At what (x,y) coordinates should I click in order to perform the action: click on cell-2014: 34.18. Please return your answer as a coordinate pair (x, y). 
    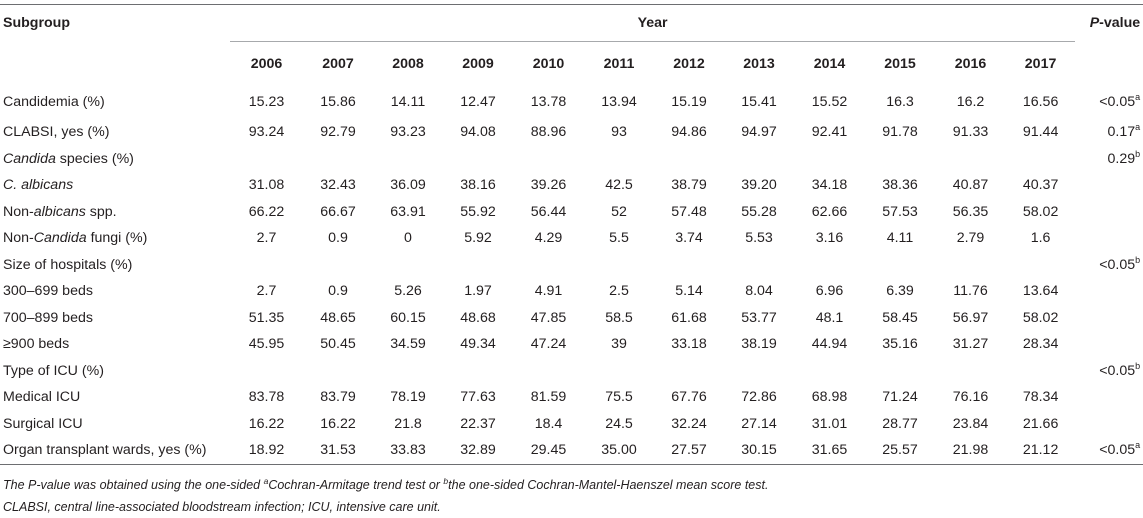
    Looking at the image, I should click on (829, 185).